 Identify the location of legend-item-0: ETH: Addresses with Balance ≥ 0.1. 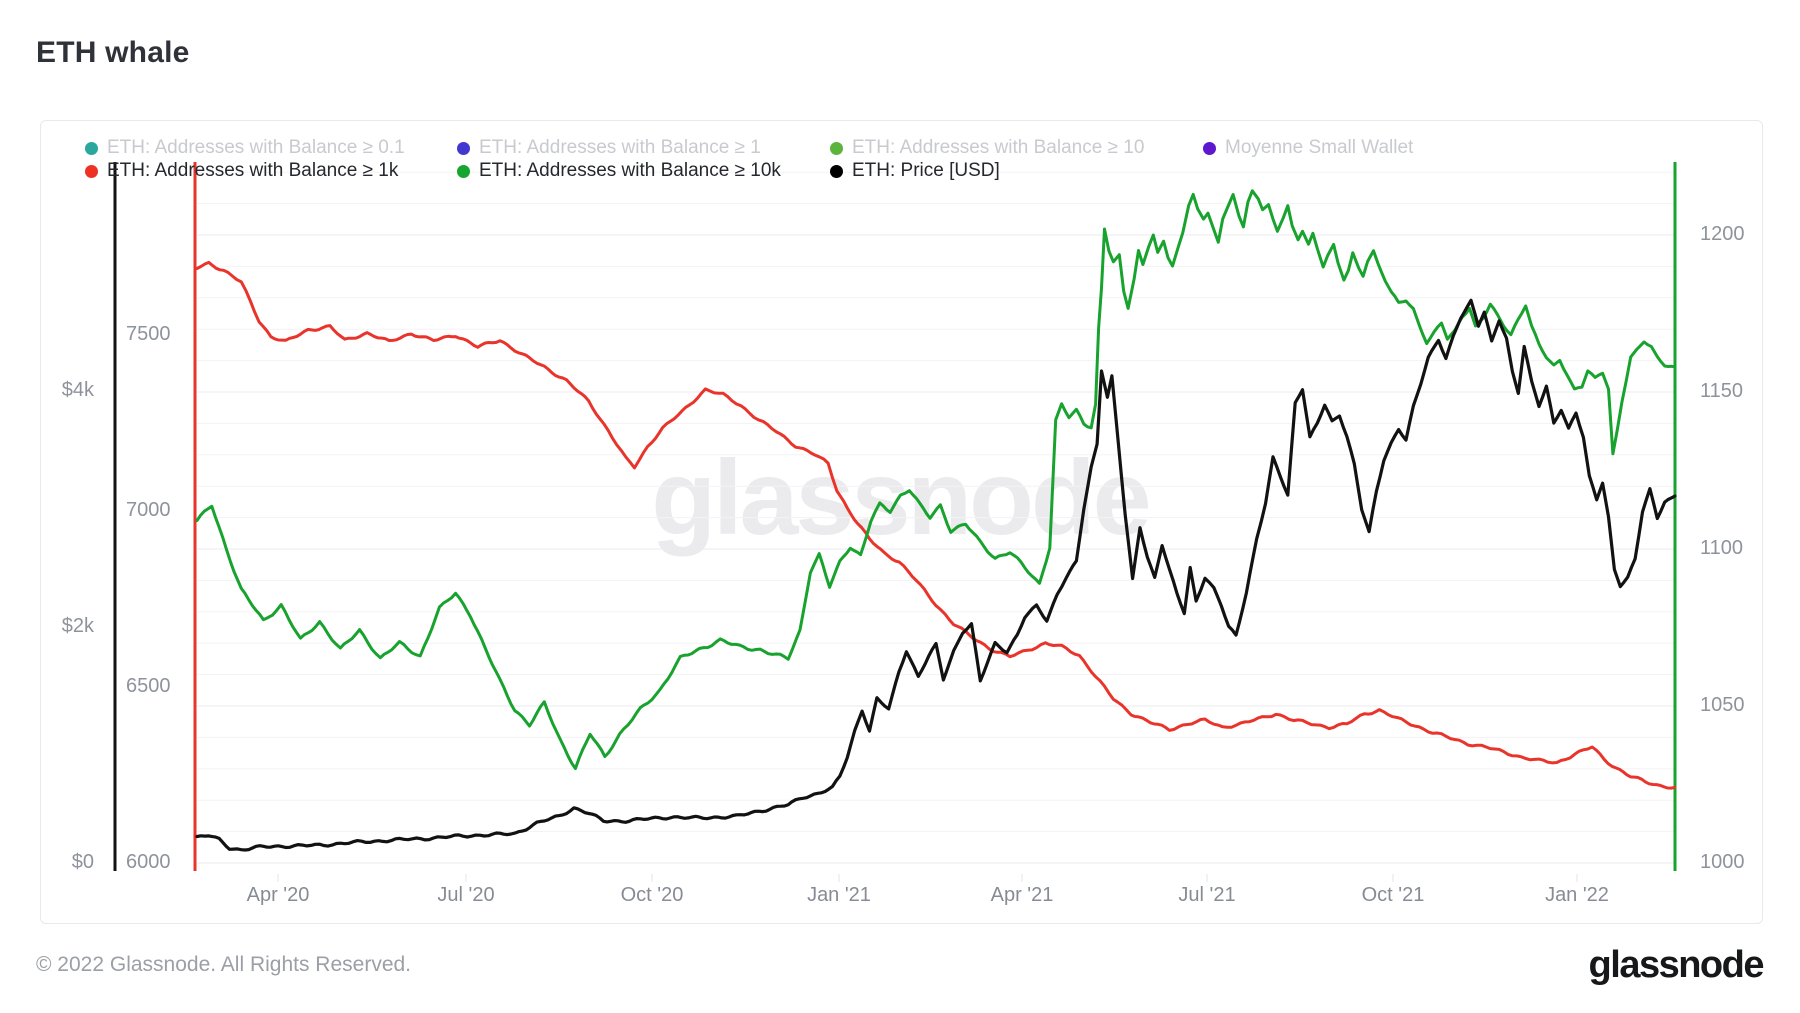
(245, 148).